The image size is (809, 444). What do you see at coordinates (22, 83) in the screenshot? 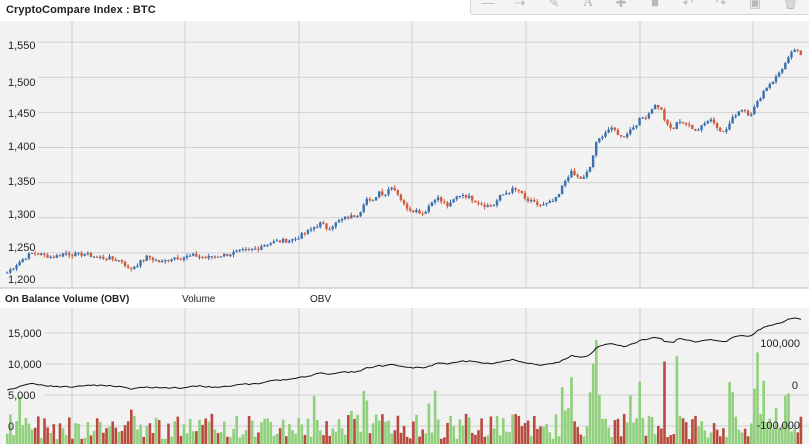
I see `y-tick-label: 1,500` at bounding box center [22, 83].